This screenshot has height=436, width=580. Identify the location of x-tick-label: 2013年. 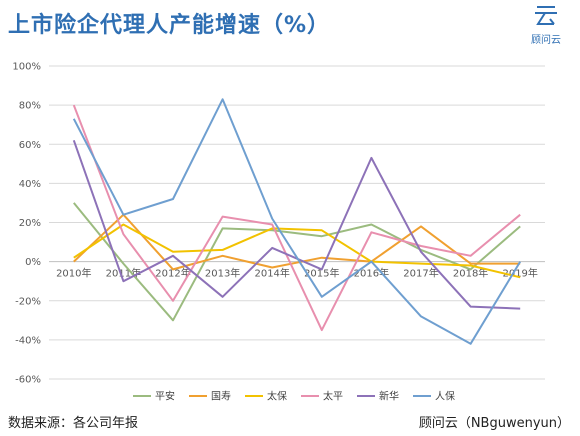
(222, 273).